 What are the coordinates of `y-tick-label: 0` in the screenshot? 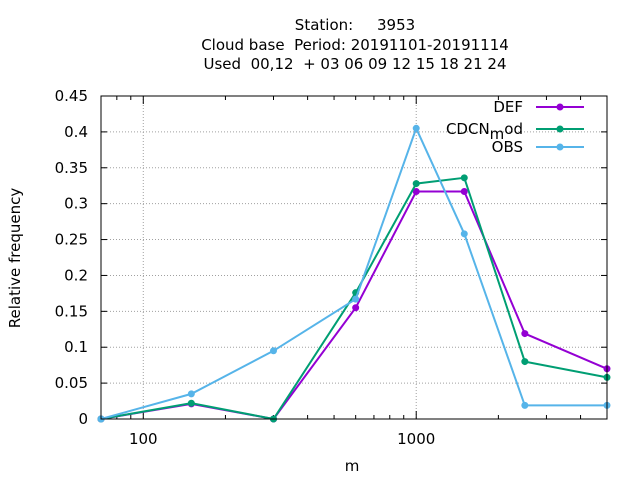 It's located at (83, 419).